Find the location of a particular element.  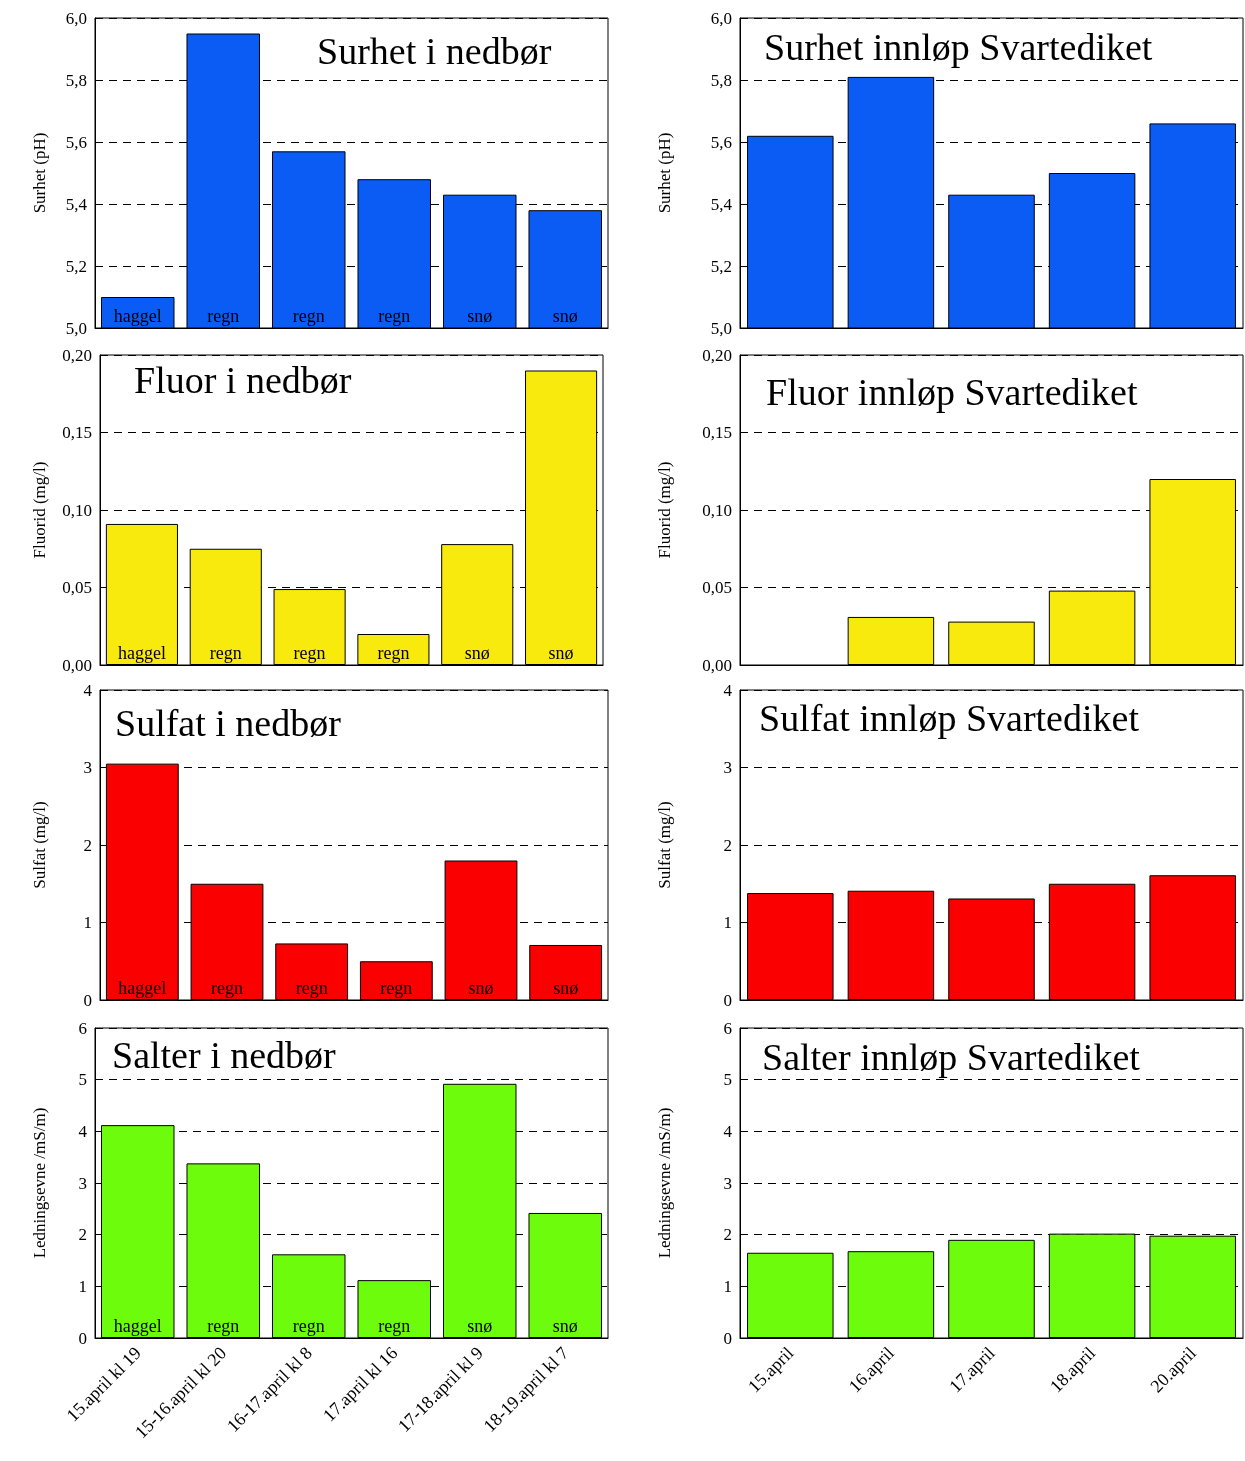

chart-title: Salter i nedbør is located at coordinates (224, 1055).